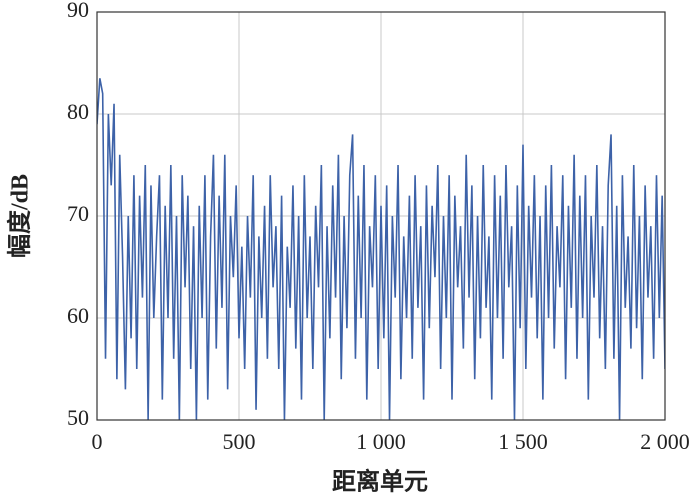  What do you see at coordinates (78, 213) in the screenshot?
I see `y-tick-label: 70` at bounding box center [78, 213].